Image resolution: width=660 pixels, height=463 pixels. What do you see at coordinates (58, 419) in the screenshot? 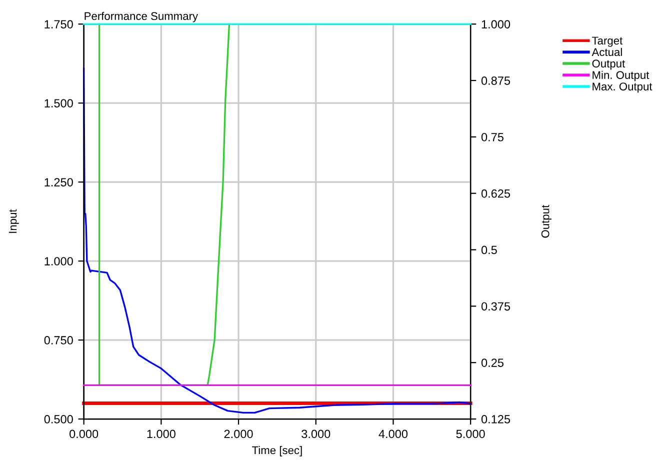
I see `y-tick-label: 0.500` at bounding box center [58, 419].